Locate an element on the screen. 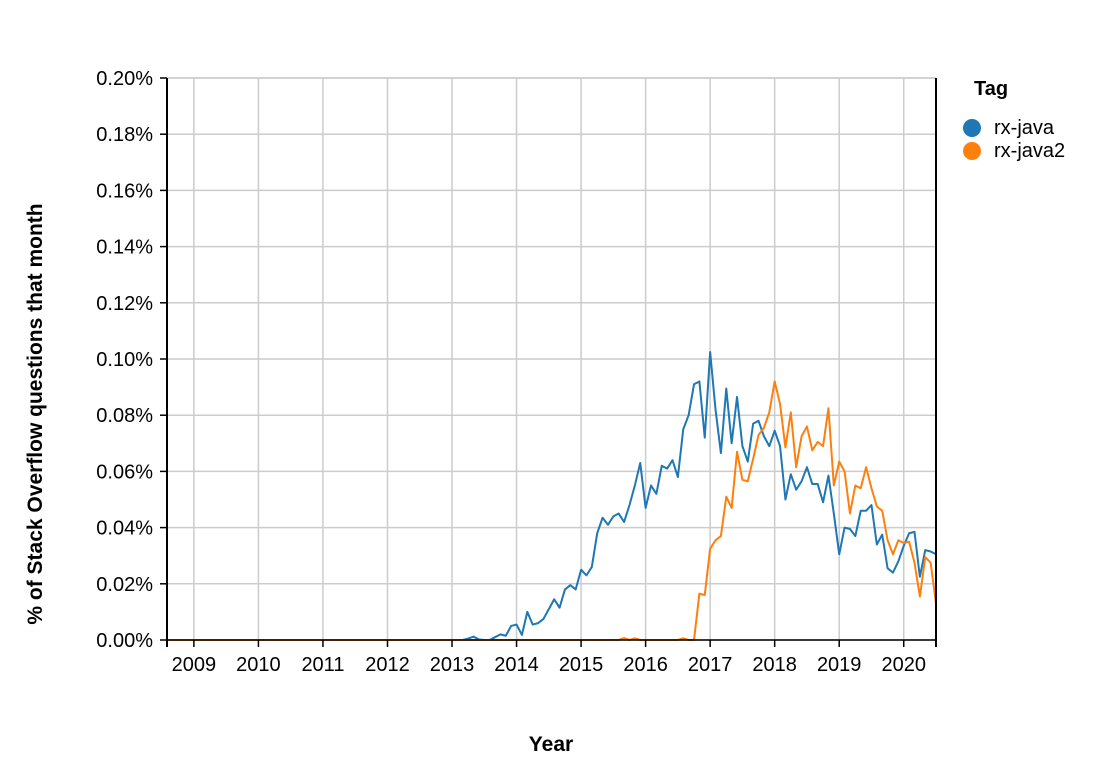  y-tick-label: 0.14% is located at coordinates (124, 248).